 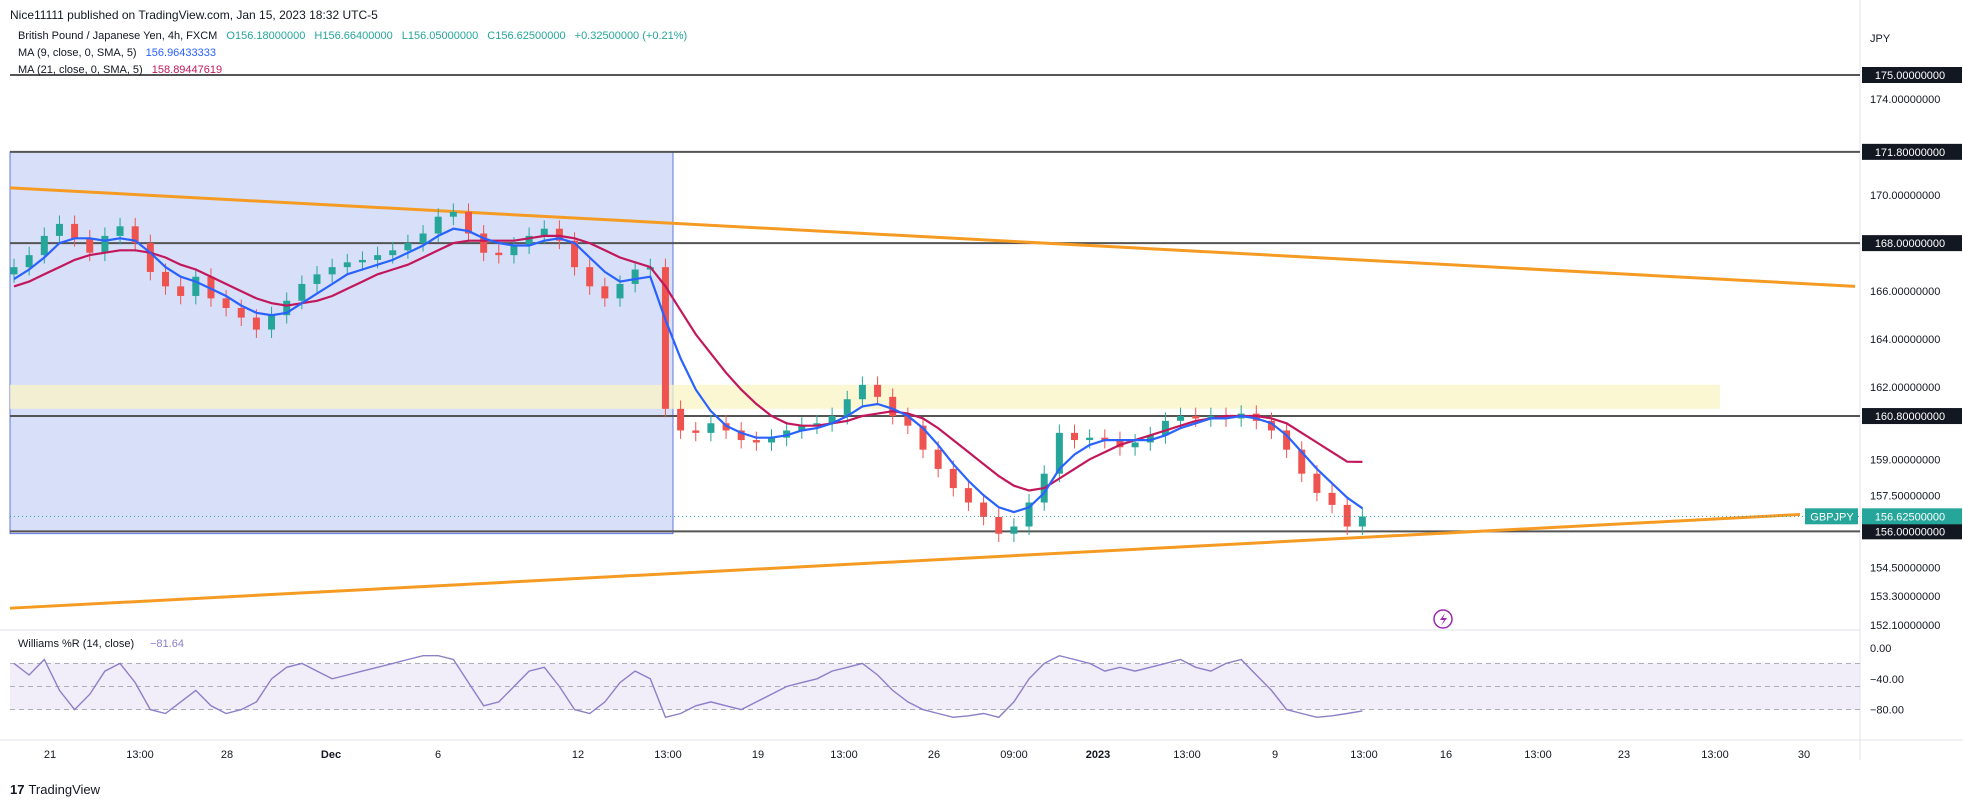 I want to click on level-label: 168.00000000, so click(x=1910, y=244).